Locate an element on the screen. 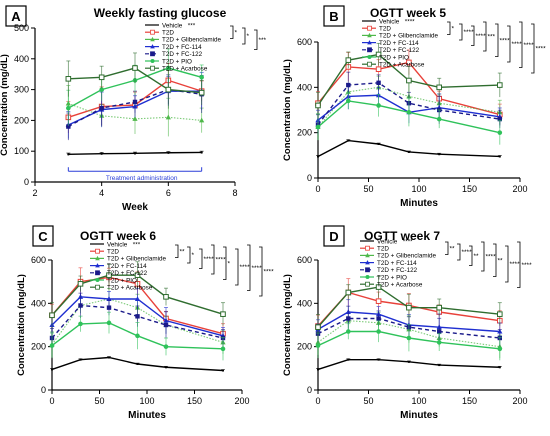 This screenshot has height=436, width=550. series-t2d-pio is located at coordinates (409, 118).